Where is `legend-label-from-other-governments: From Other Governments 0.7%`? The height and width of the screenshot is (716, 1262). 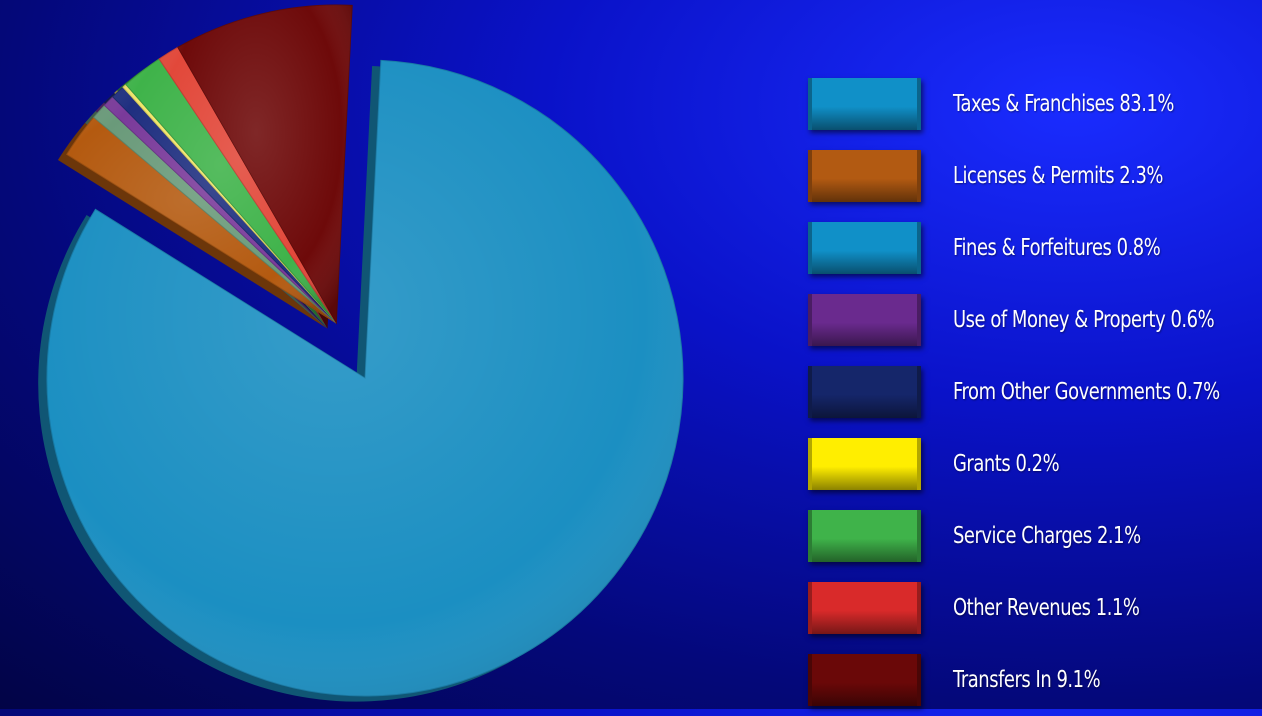 legend-label-from-other-governments: From Other Governments 0.7% is located at coordinates (1086, 392).